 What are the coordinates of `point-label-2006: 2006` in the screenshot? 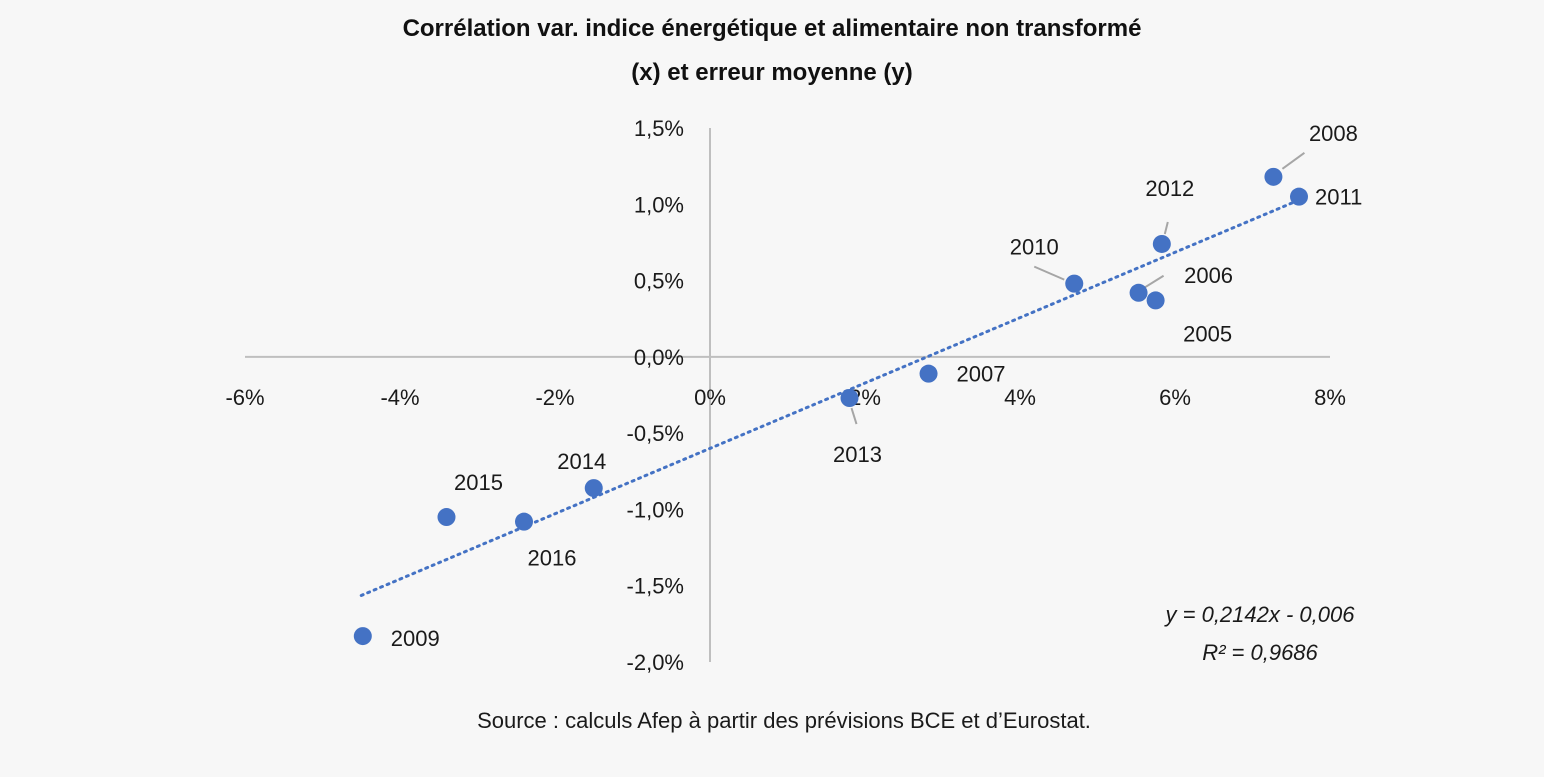 It's located at (1208, 275).